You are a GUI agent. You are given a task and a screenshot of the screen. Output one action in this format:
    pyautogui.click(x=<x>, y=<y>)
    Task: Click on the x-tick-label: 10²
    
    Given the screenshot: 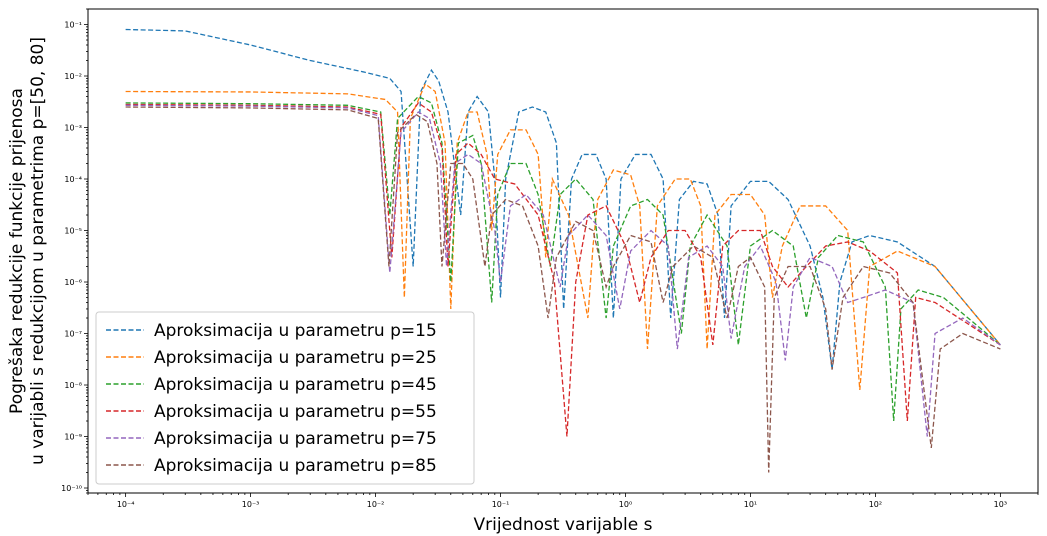 What is the action you would take?
    pyautogui.click(x=875, y=504)
    